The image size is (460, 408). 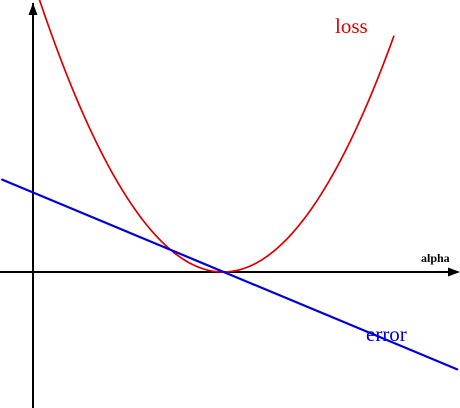 What do you see at coordinates (454, 272) in the screenshot?
I see `x-axis-arrowhead` at bounding box center [454, 272].